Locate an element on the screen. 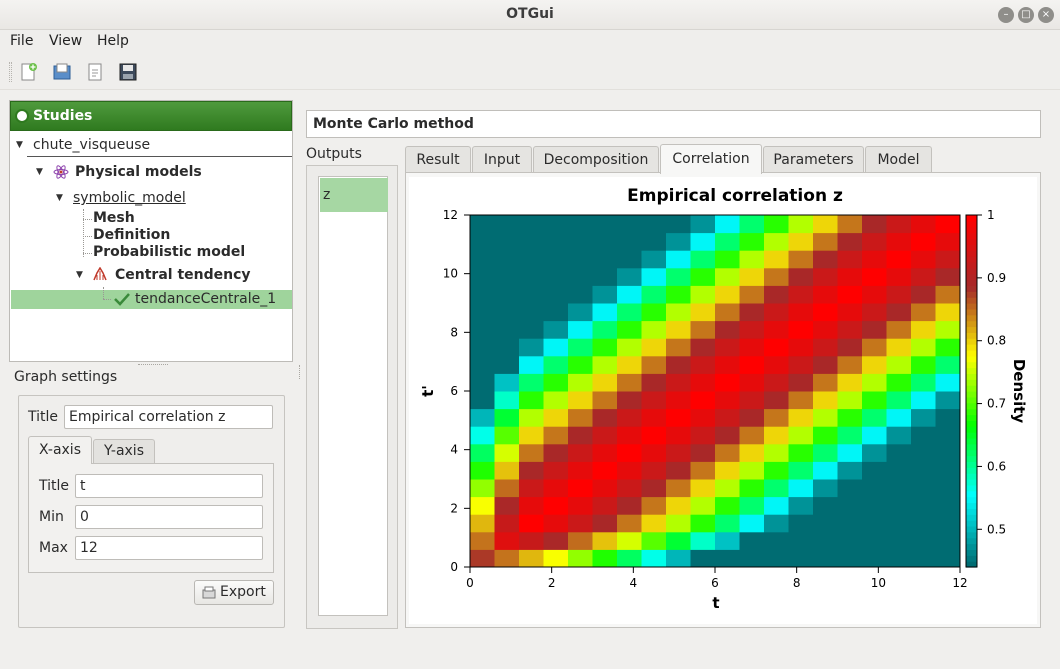  min-field: 0 is located at coordinates (169, 517).